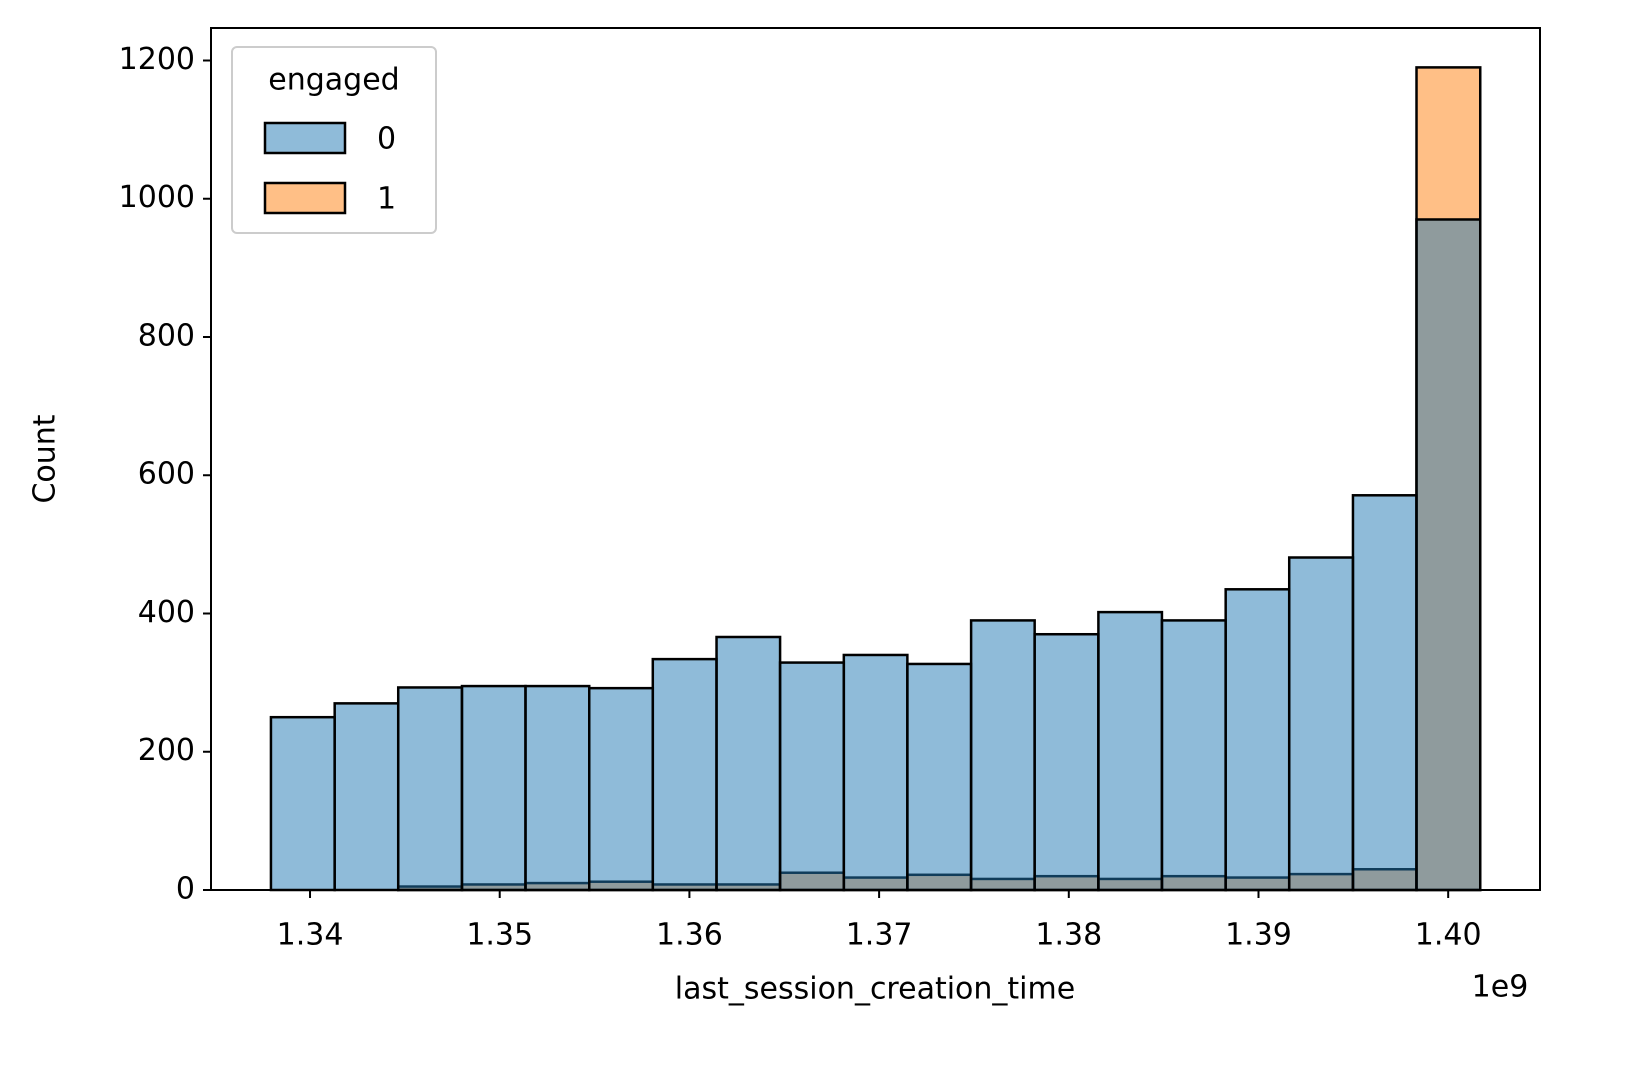  What do you see at coordinates (185, 889) in the screenshot?
I see `y-tick-label: 0` at bounding box center [185, 889].